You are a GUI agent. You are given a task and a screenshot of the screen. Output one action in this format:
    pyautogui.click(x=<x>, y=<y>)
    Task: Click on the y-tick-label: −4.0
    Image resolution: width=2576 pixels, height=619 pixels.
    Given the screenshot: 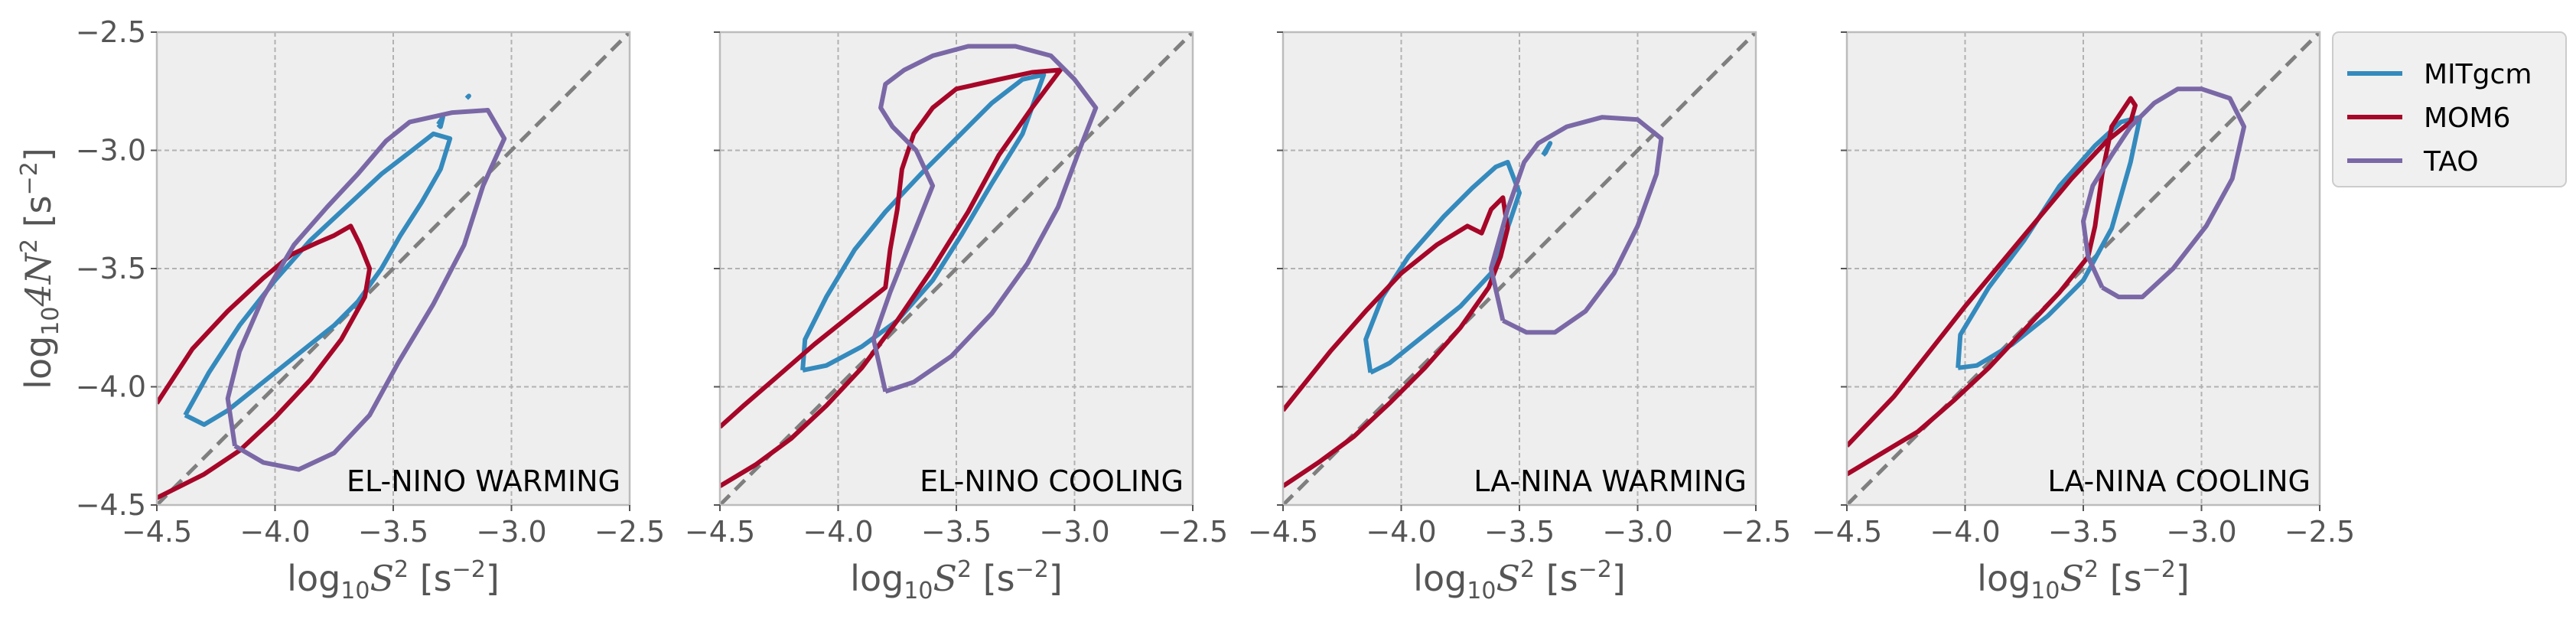 What is the action you would take?
    pyautogui.click(x=111, y=387)
    